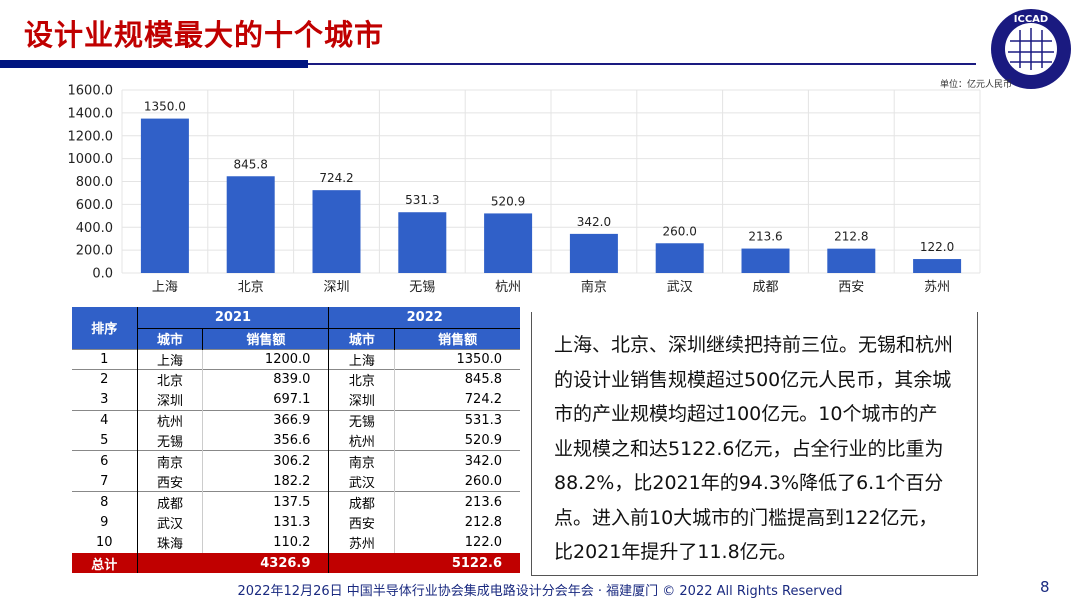  What do you see at coordinates (424, 317) in the screenshot?
I see `year-2022-header: 2022` at bounding box center [424, 317].